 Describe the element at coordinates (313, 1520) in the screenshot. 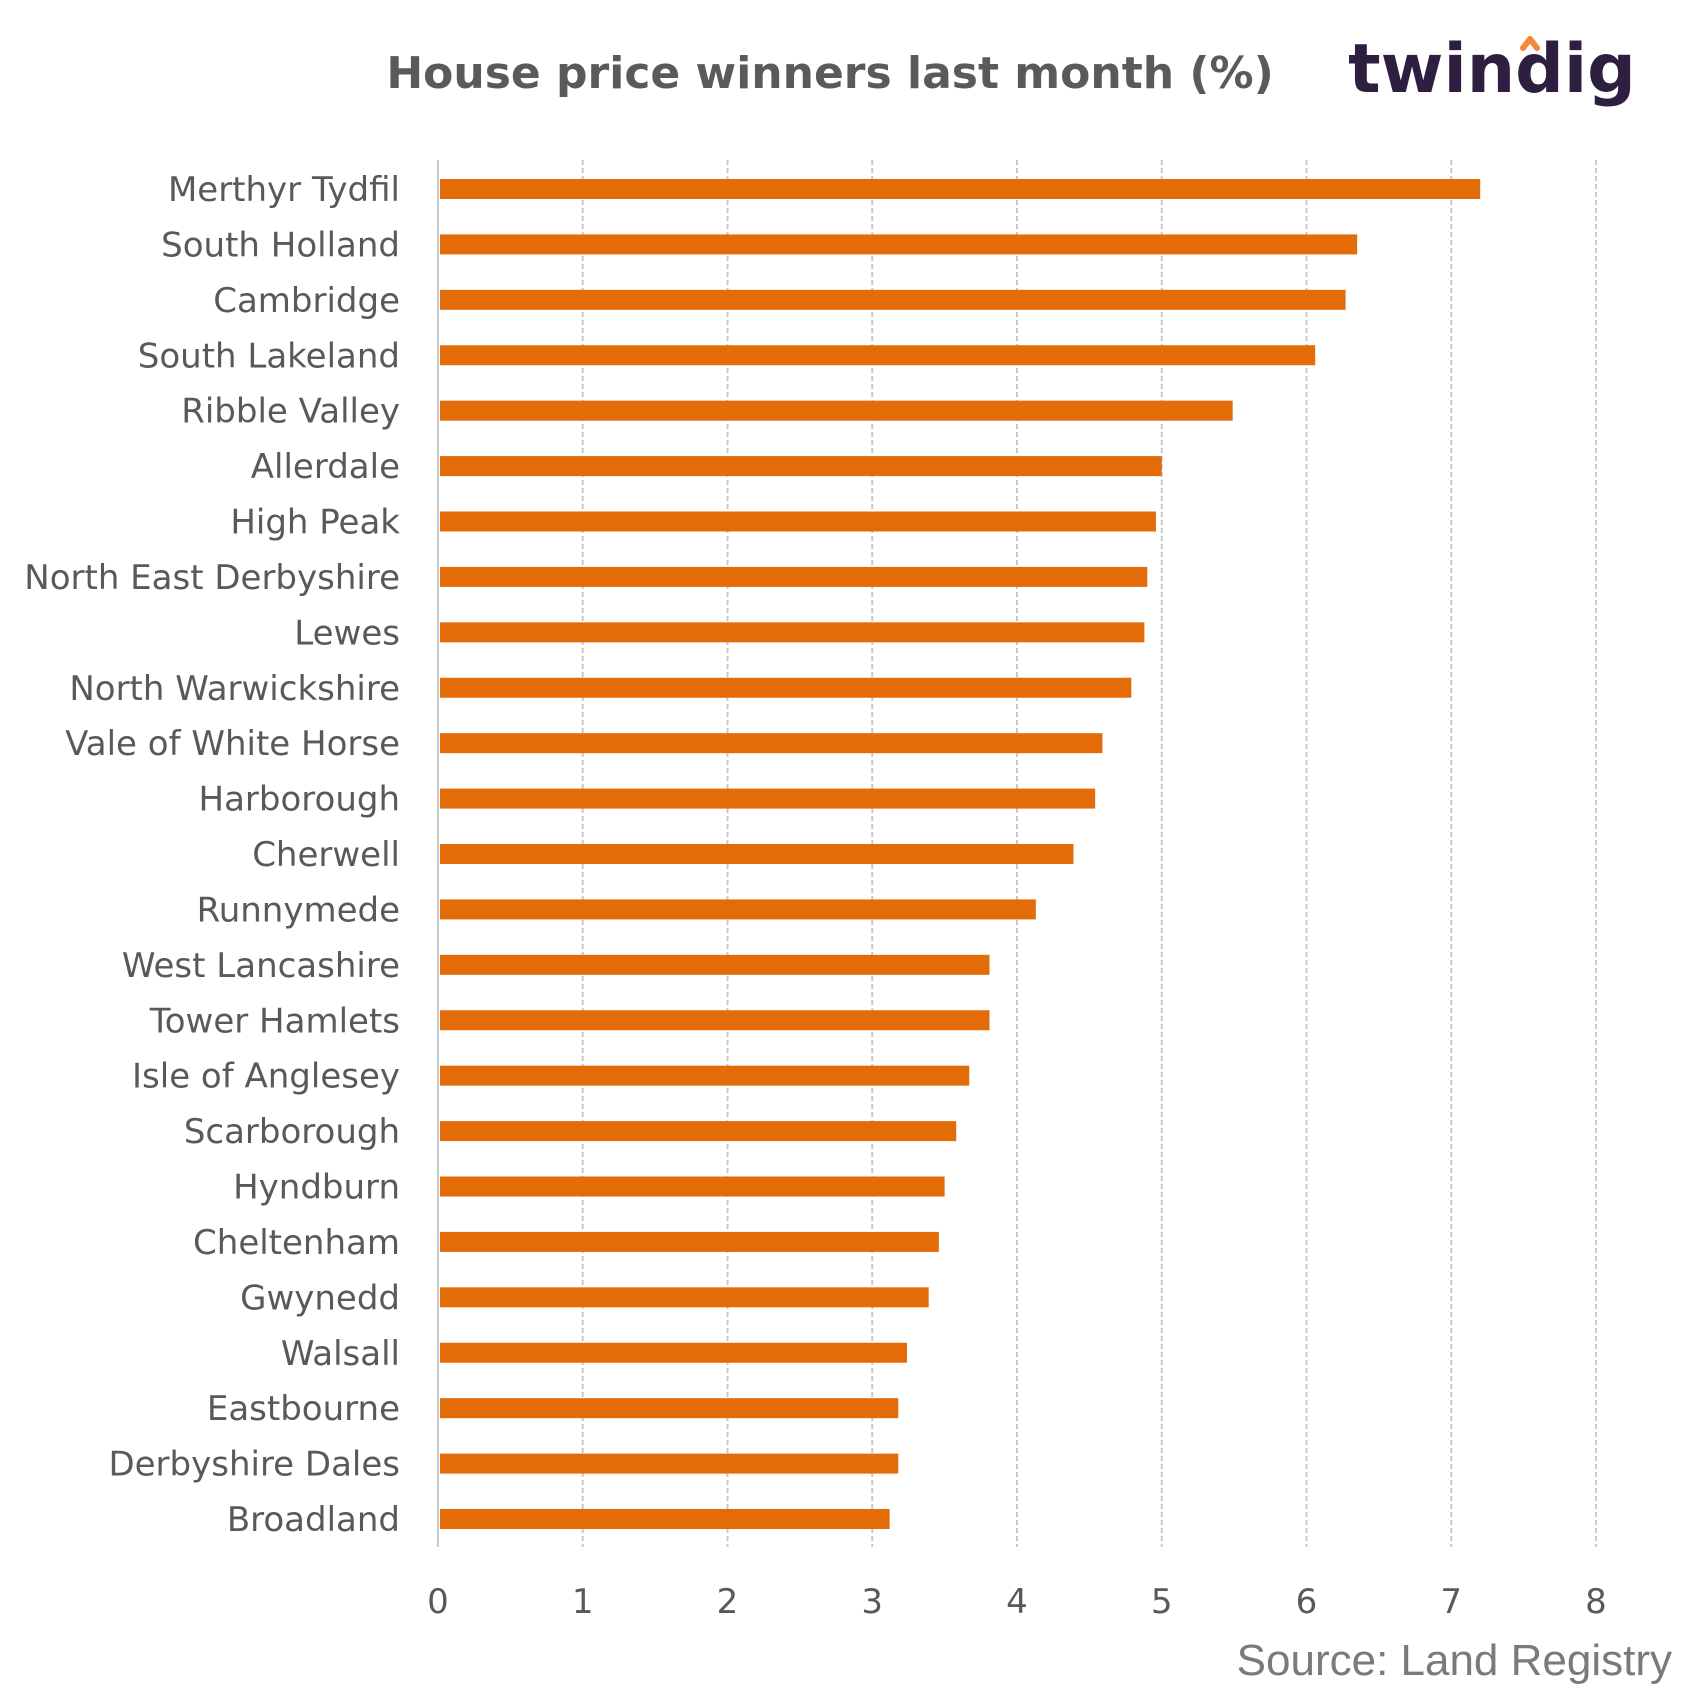

I see `category-label: Broadland` at that location.